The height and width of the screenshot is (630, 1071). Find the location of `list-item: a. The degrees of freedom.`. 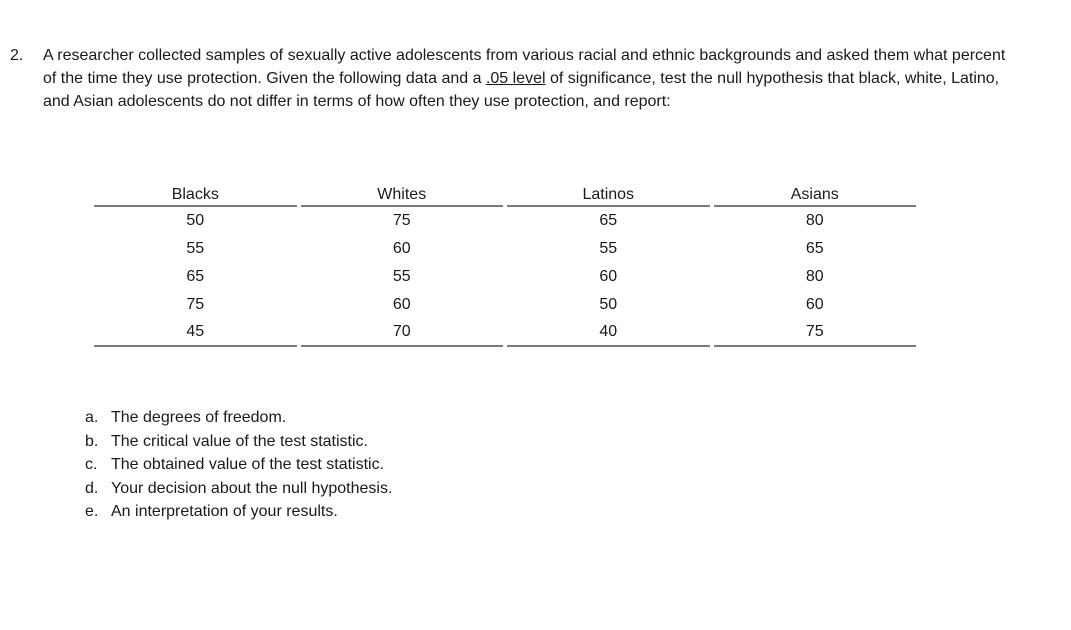

list-item: a. The degrees of freedom. is located at coordinates (238, 418).